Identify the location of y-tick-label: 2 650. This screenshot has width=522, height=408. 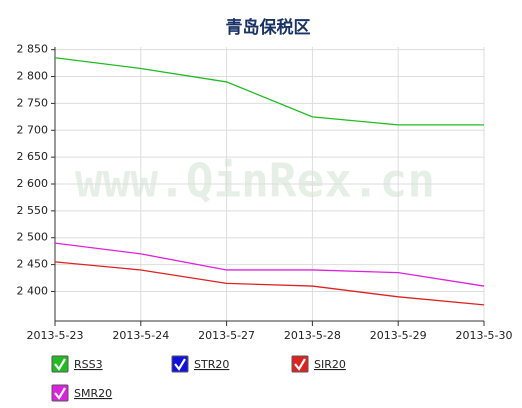
(33, 156).